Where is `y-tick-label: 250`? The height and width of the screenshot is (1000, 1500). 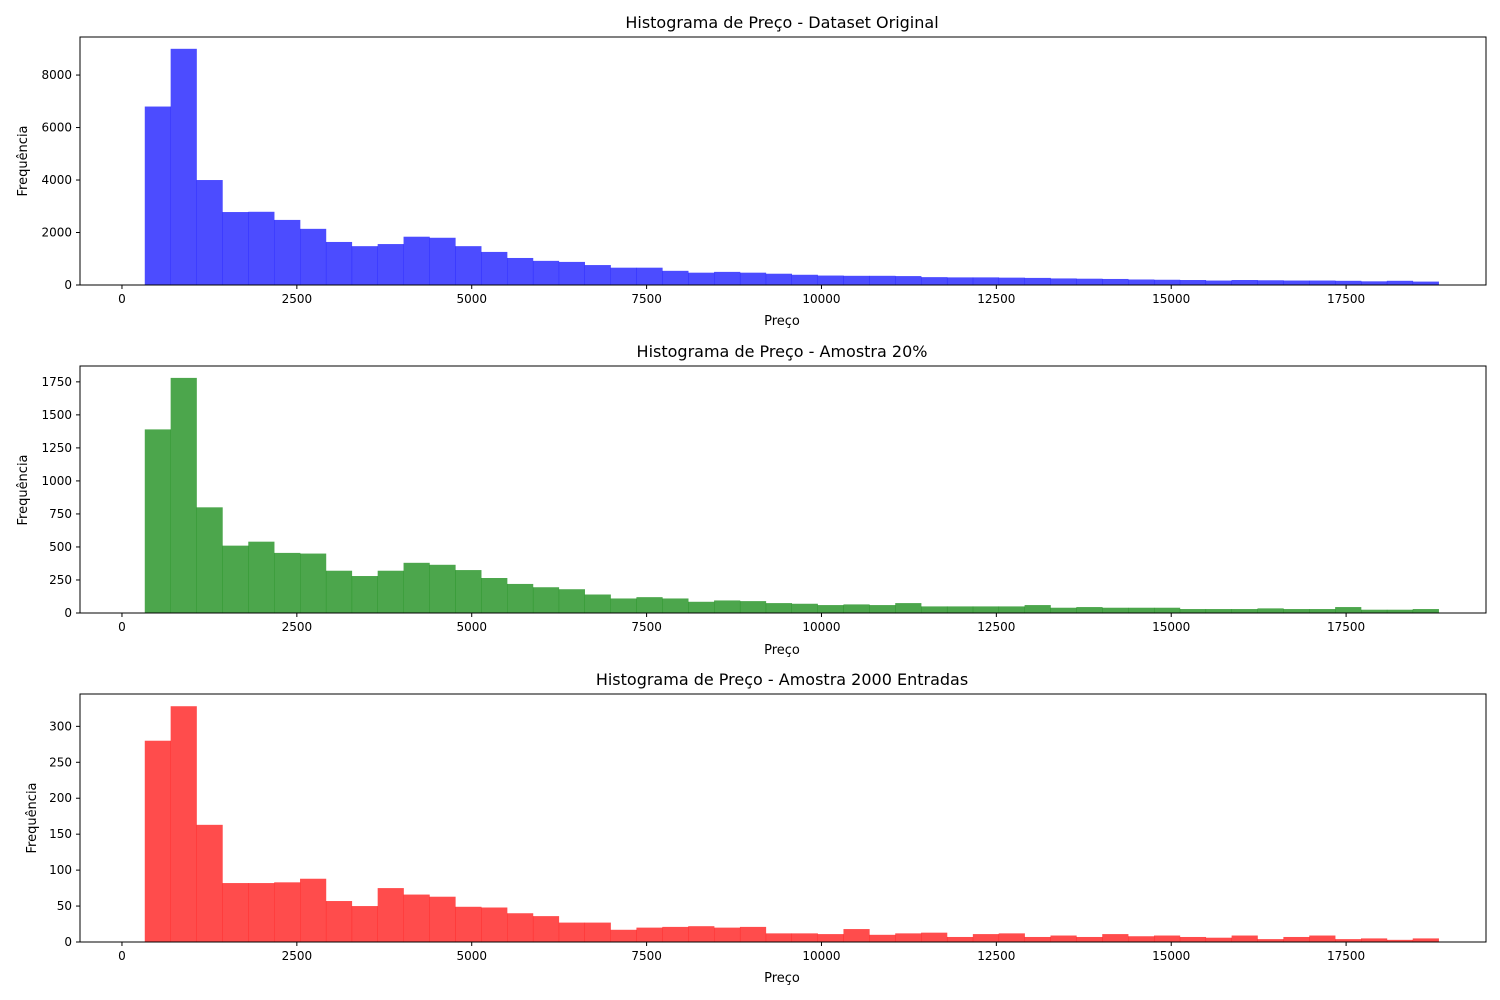 y-tick-label: 250 is located at coordinates (60, 762).